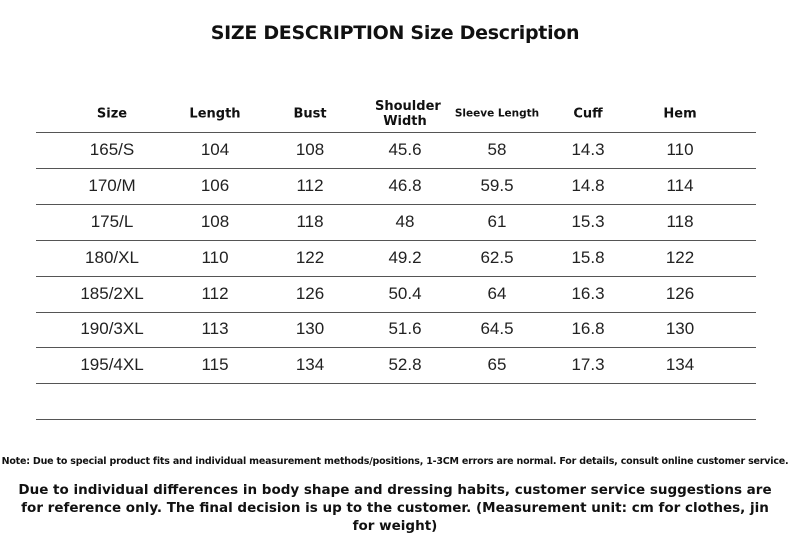 This screenshot has width=790, height=543. What do you see at coordinates (215, 114) in the screenshot?
I see `column-header: Length` at bounding box center [215, 114].